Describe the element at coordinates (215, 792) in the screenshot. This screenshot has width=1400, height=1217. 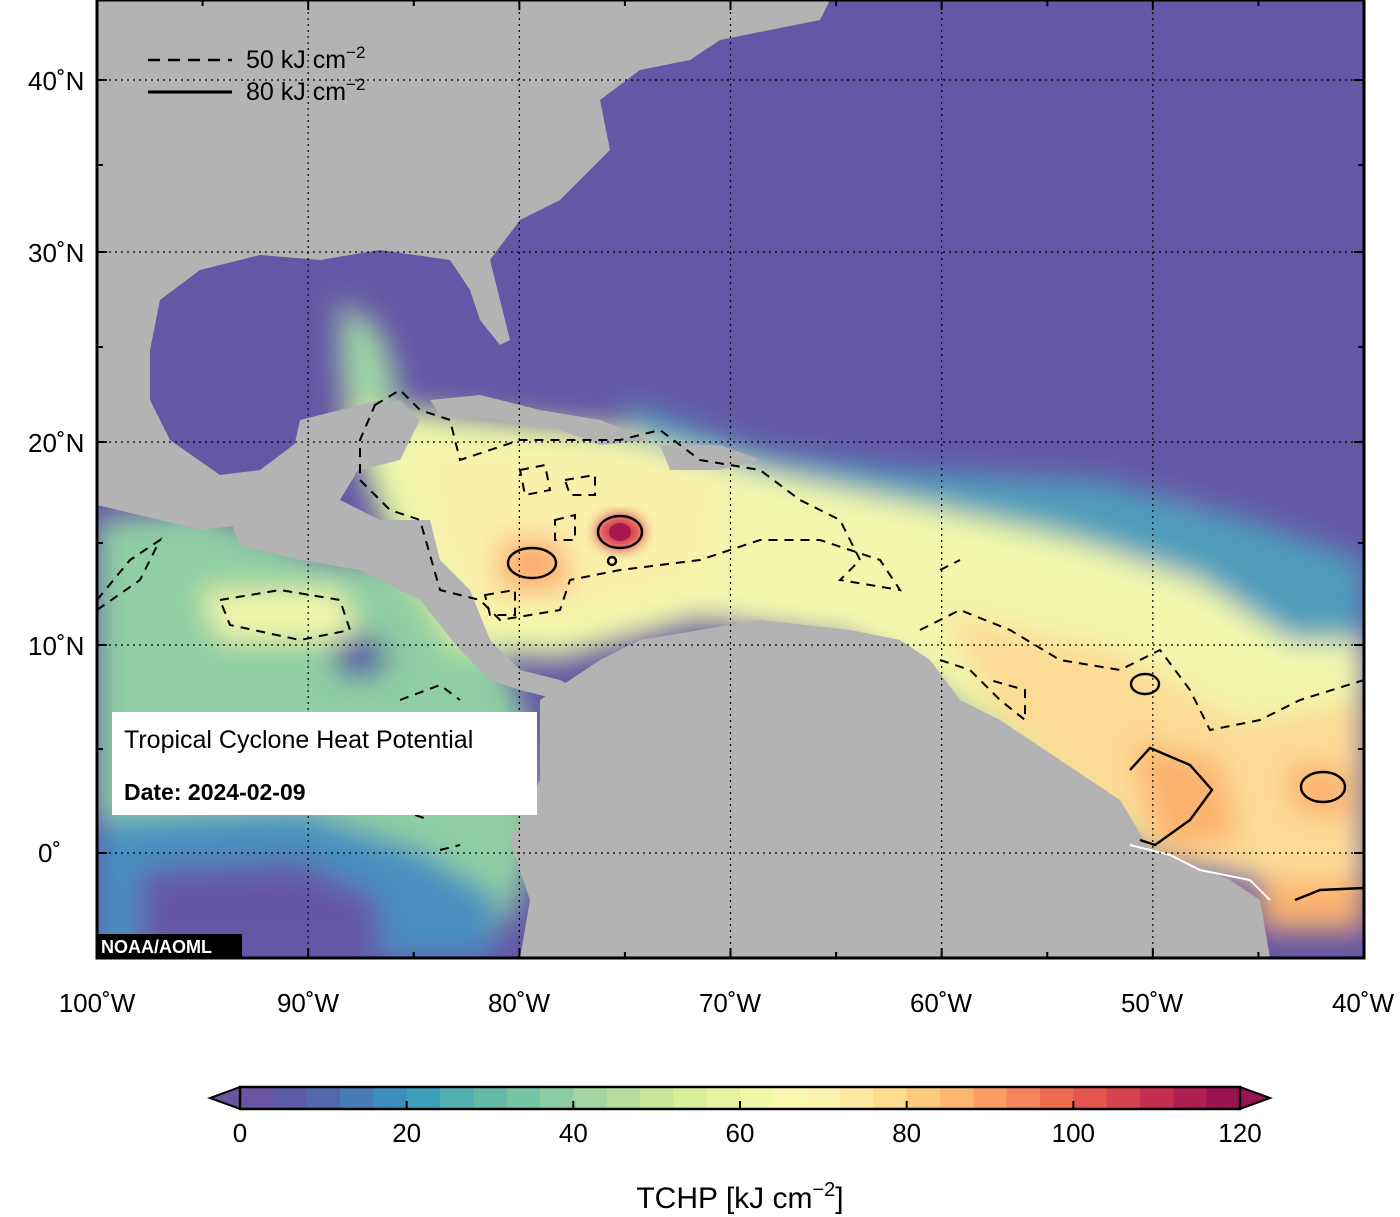
I see `map-date: Date: 2024-02-09` at that location.